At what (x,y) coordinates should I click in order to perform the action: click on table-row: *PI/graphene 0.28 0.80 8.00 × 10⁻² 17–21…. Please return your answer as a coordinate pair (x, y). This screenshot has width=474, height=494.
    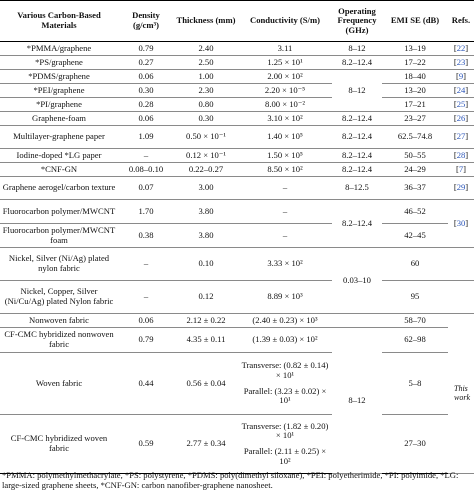
    Looking at the image, I should click on (237, 104).